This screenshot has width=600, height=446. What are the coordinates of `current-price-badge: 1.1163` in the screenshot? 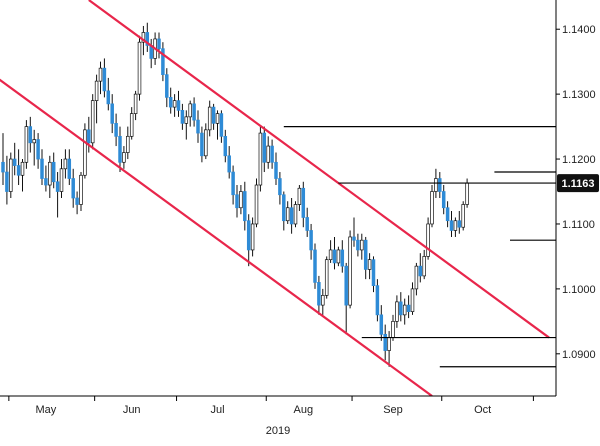 It's located at (578, 183).